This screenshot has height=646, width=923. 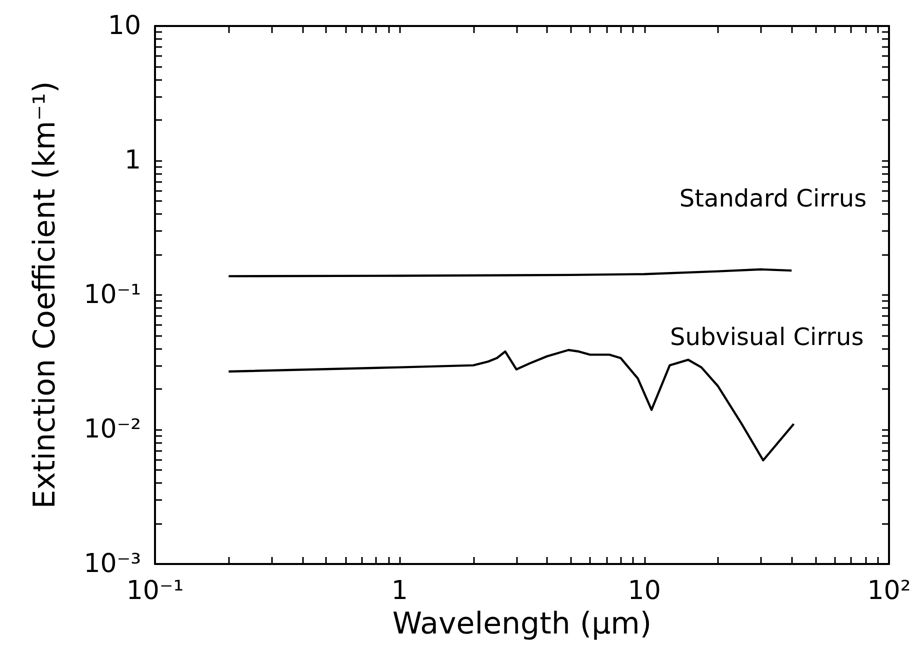 I want to click on x-axis-title: Wavelength (μm), so click(x=522, y=624).